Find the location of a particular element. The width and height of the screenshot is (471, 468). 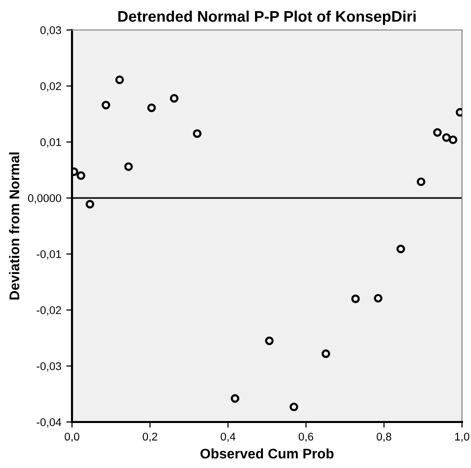

x-tick-label: 0,2 is located at coordinates (150, 437).